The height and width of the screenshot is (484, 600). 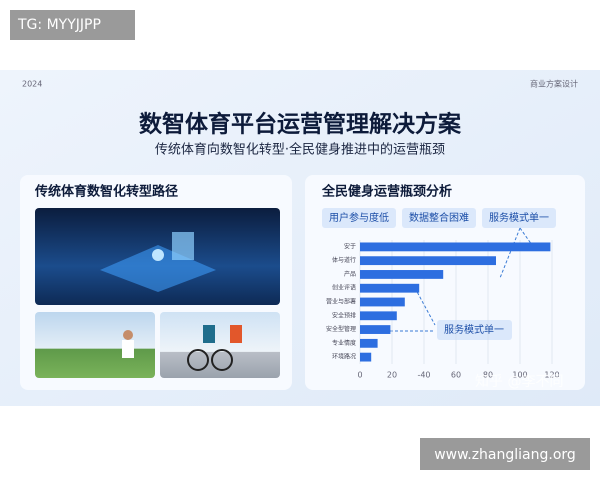 I want to click on y-tick-label: 专业情度, so click(x=344, y=343).